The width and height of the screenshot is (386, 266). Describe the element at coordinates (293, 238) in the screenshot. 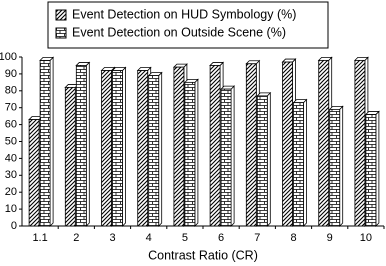

I see `x-tick-label: 8` at that location.